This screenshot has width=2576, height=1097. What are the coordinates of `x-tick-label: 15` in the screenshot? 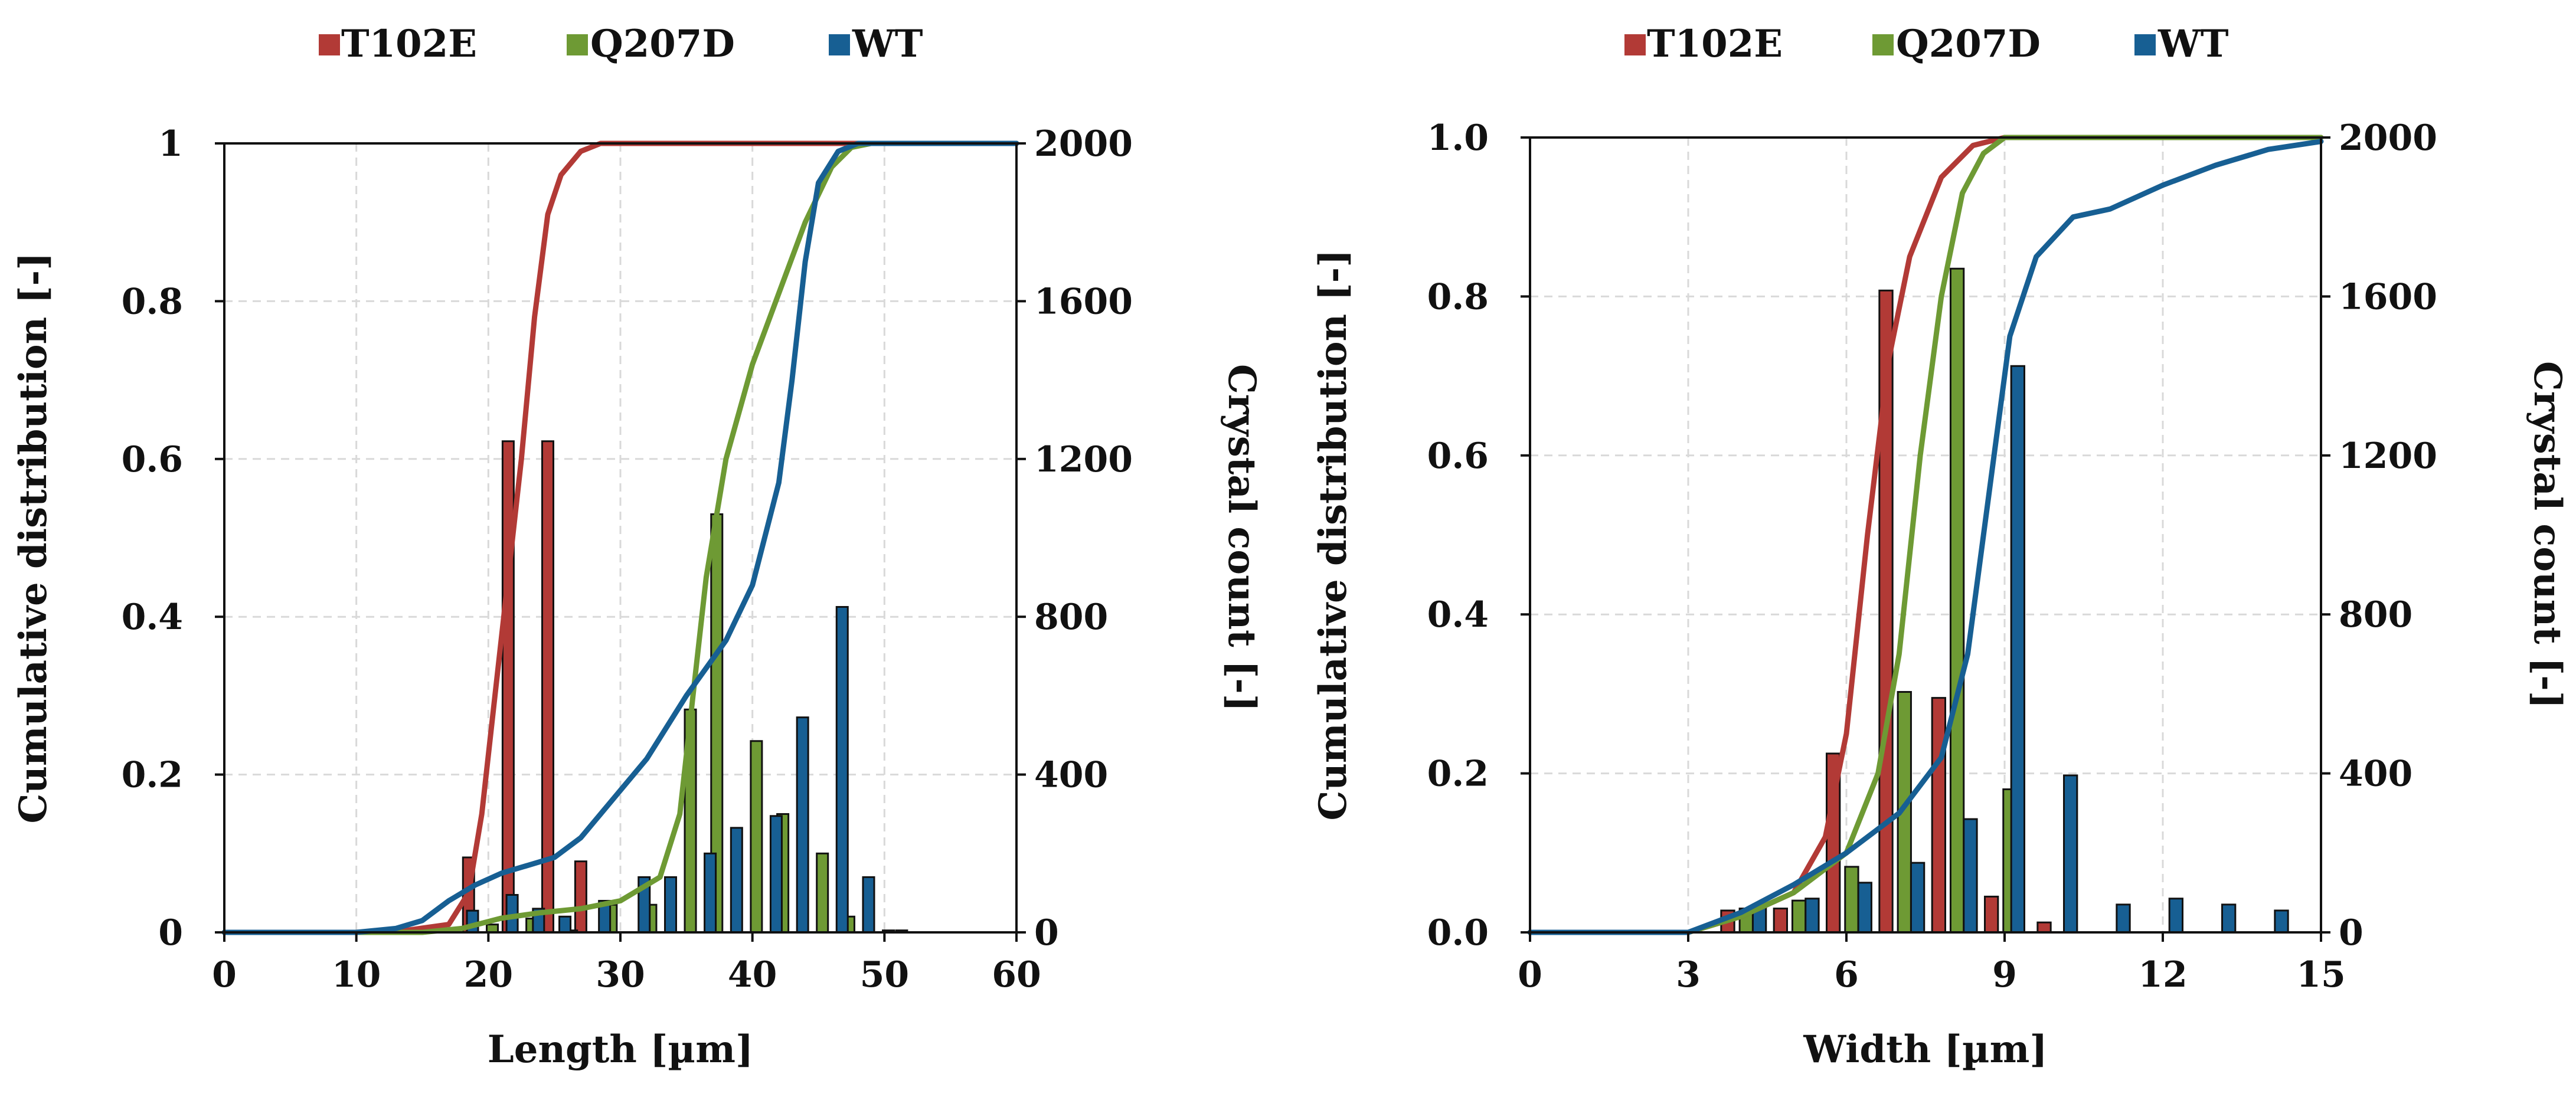 It's located at (2321, 975).